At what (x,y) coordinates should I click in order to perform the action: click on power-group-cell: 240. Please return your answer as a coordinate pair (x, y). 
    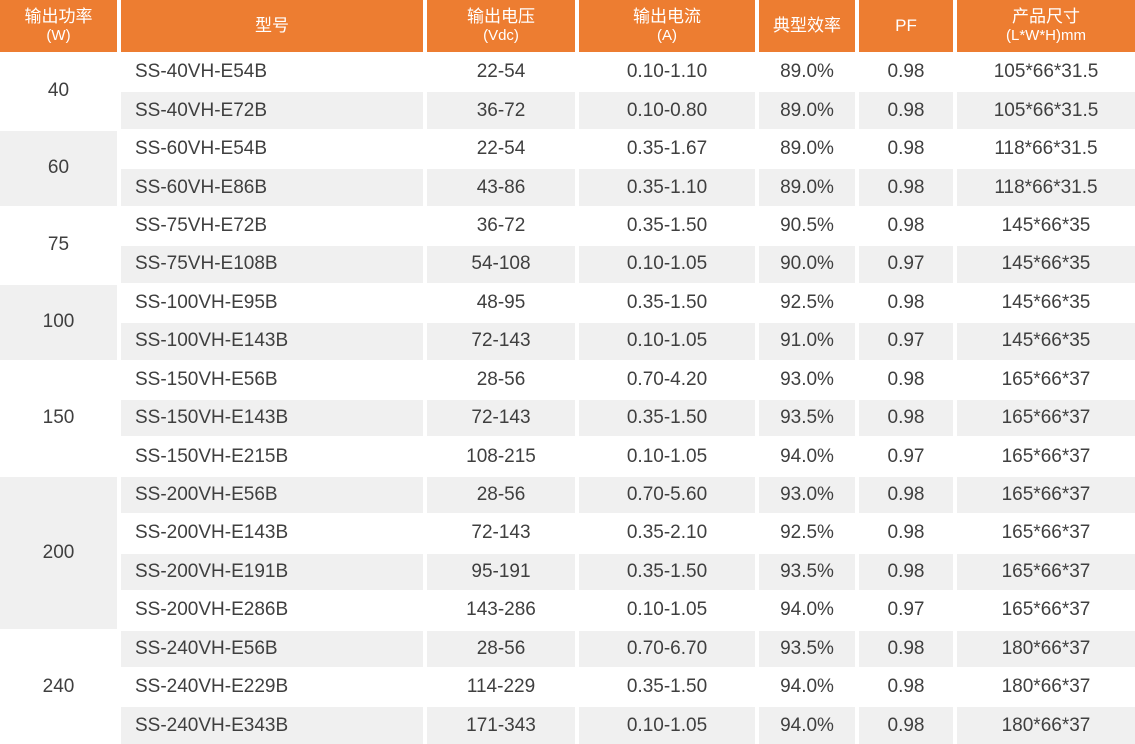
    Looking at the image, I should click on (58, 687).